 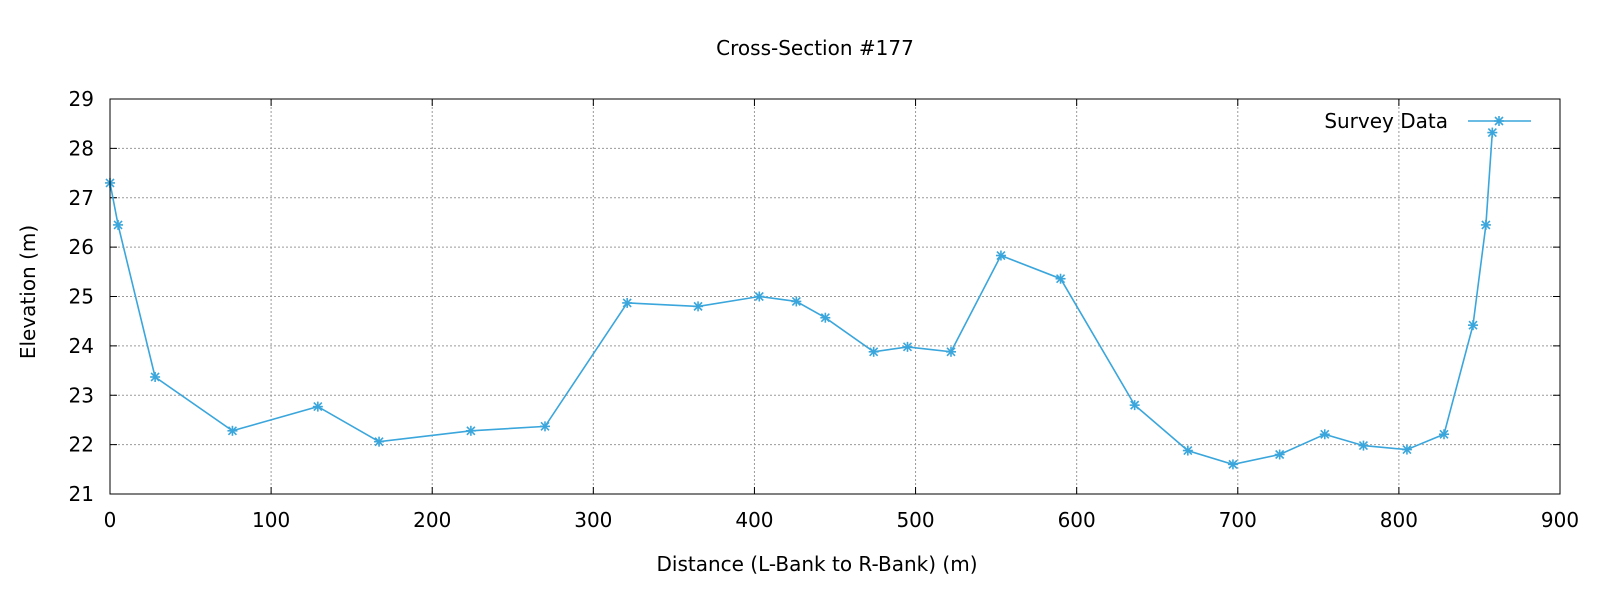 I want to click on chart-title: Cross-Section #177, so click(x=815, y=48).